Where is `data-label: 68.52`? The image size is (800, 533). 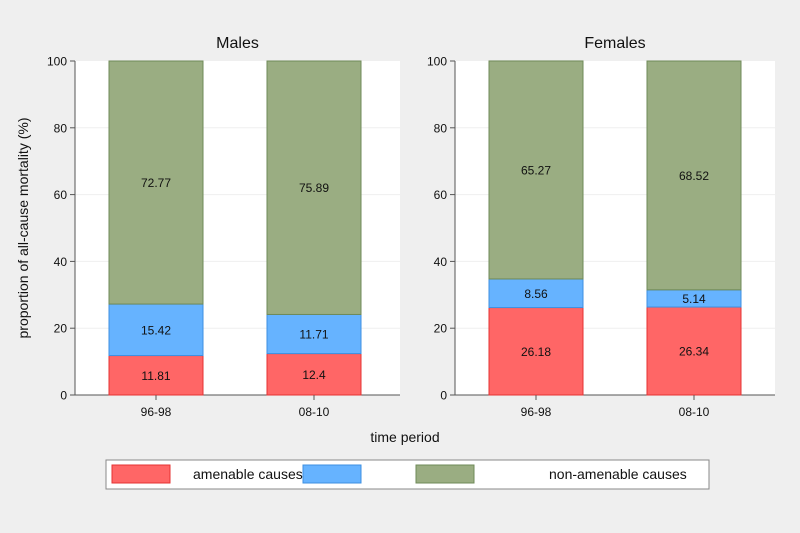 data-label: 68.52 is located at coordinates (694, 176).